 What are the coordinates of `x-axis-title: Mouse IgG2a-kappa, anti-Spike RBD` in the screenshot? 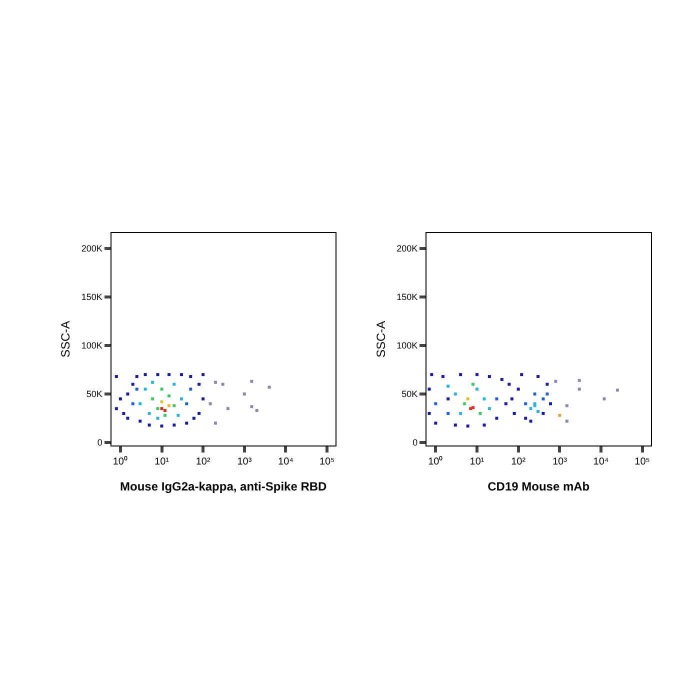 It's located at (224, 486).